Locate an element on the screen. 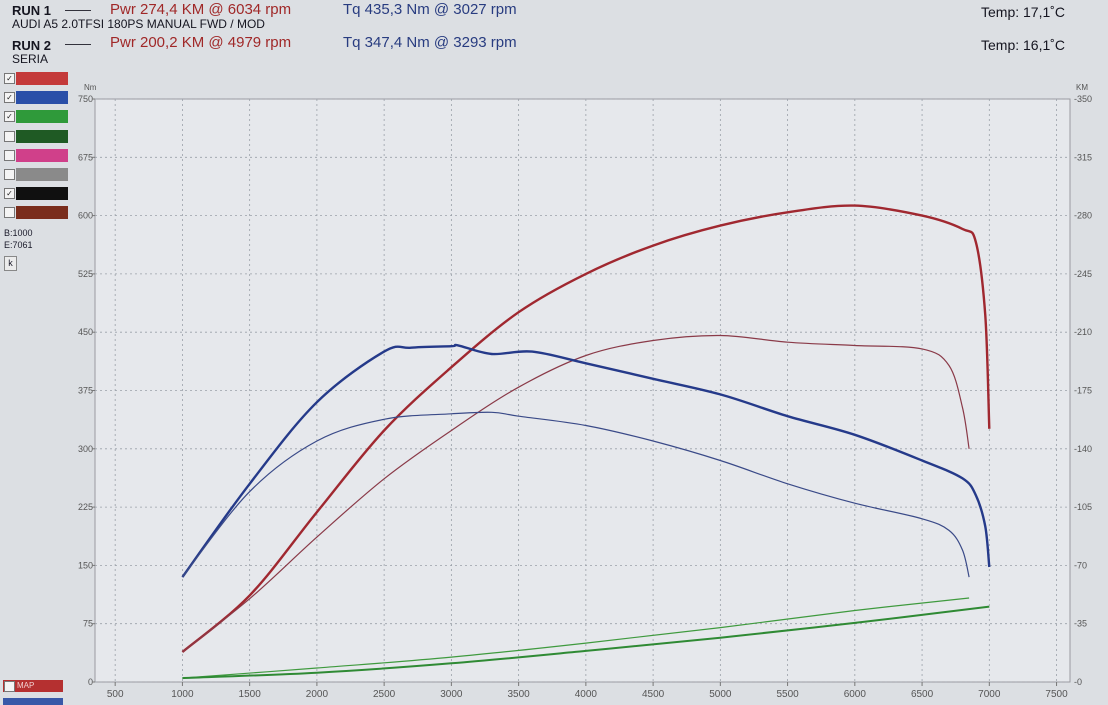  x-tick-label: 5500 is located at coordinates (787, 694).